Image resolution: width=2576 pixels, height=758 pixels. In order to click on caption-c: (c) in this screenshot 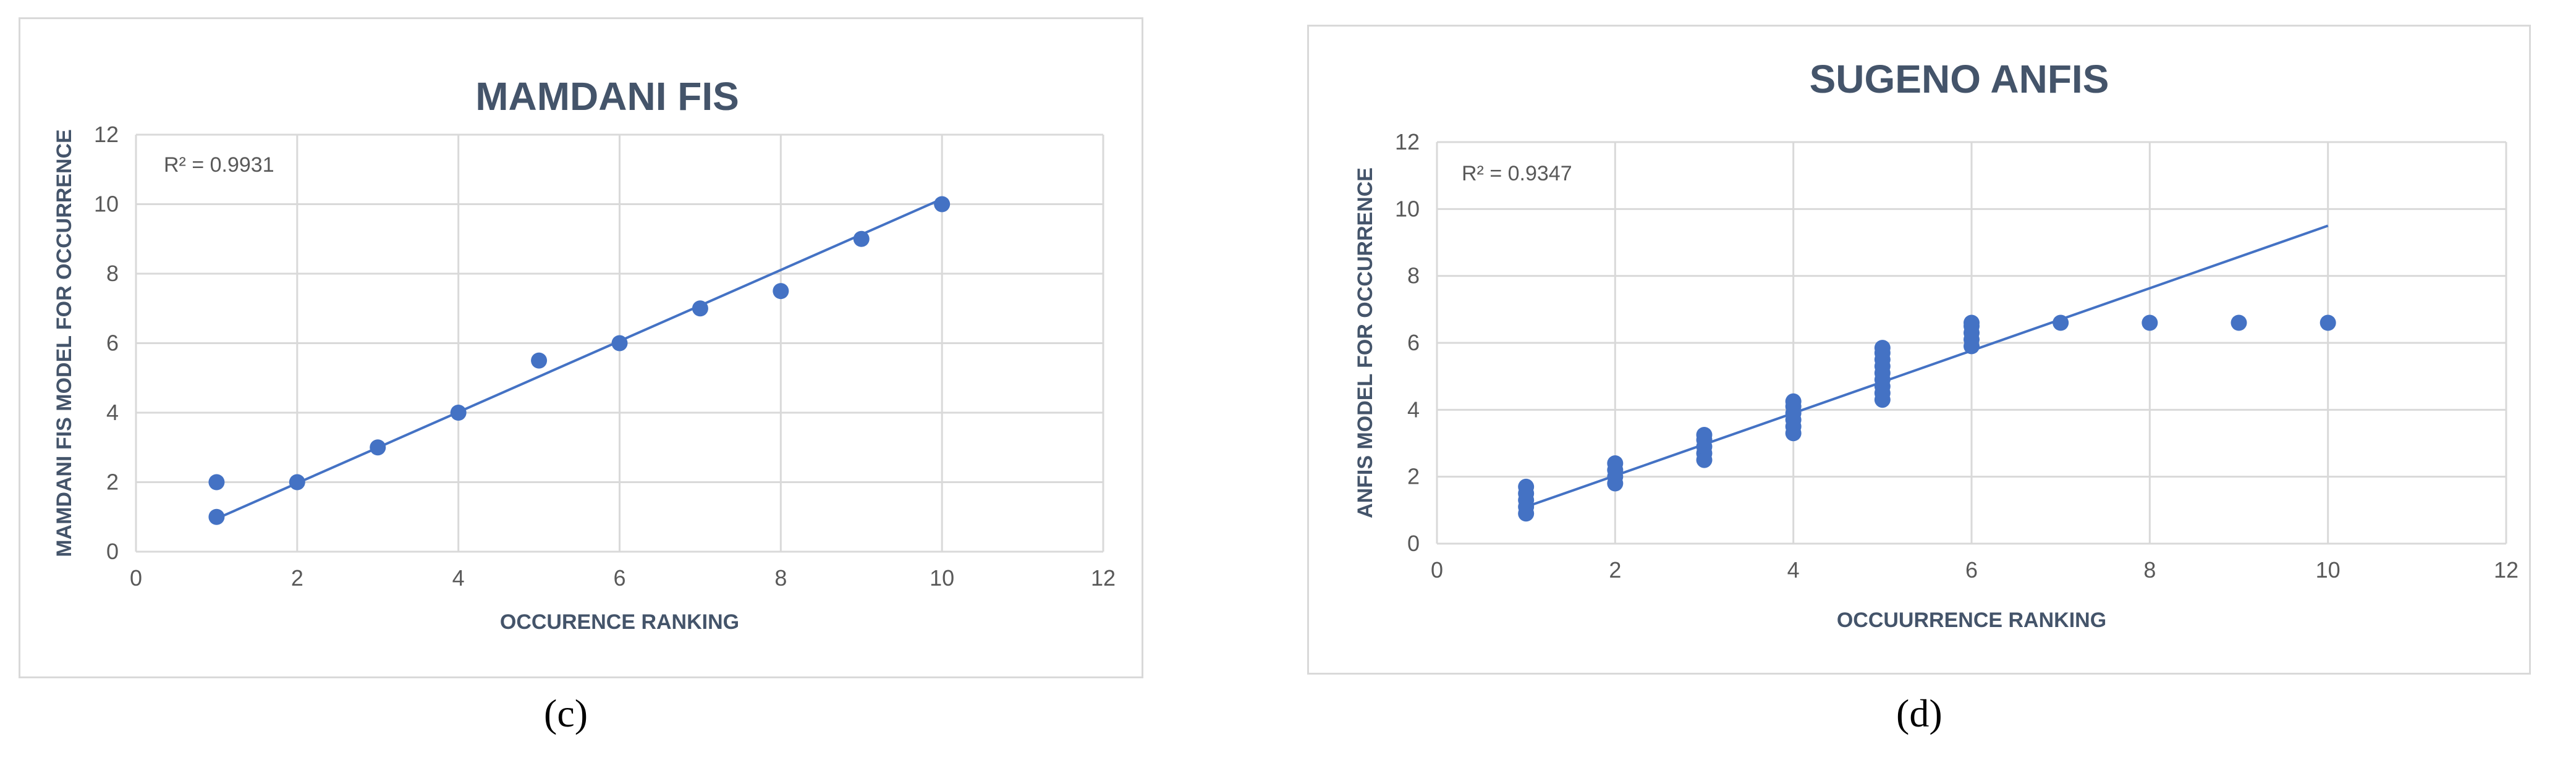, I will do `click(566, 713)`.